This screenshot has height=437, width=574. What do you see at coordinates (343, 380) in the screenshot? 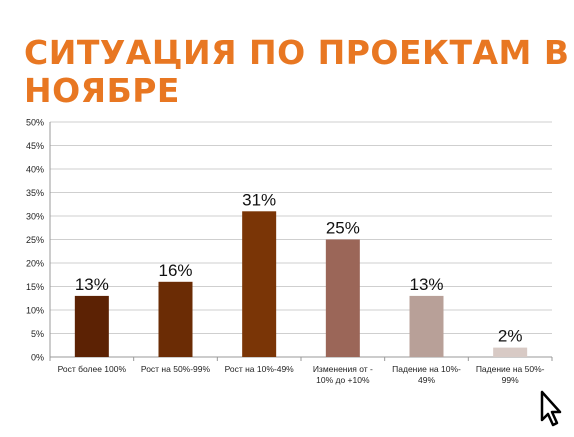
I see `x-tick-label: 10% до +10%` at bounding box center [343, 380].